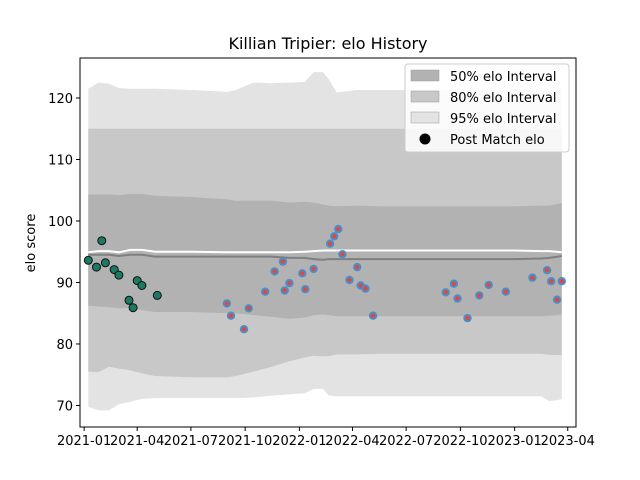  Describe the element at coordinates (60, 99) in the screenshot. I see `y-tick-label: 120` at that location.